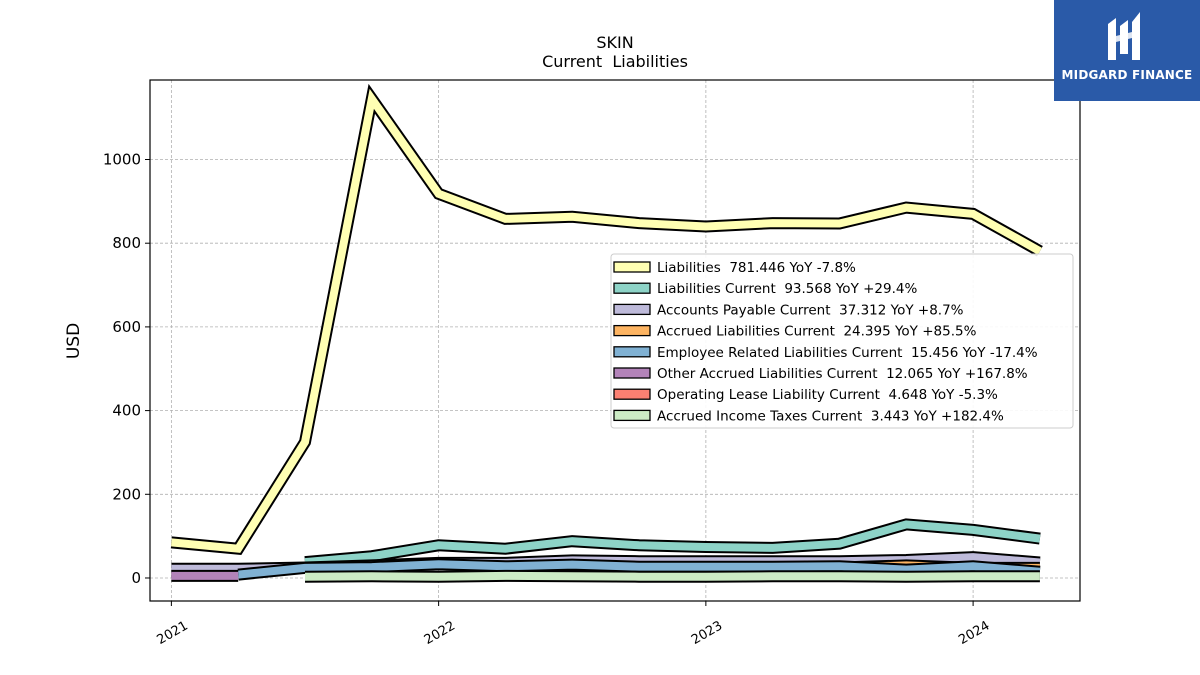  I want to click on y-tick-label: 800, so click(126, 243).